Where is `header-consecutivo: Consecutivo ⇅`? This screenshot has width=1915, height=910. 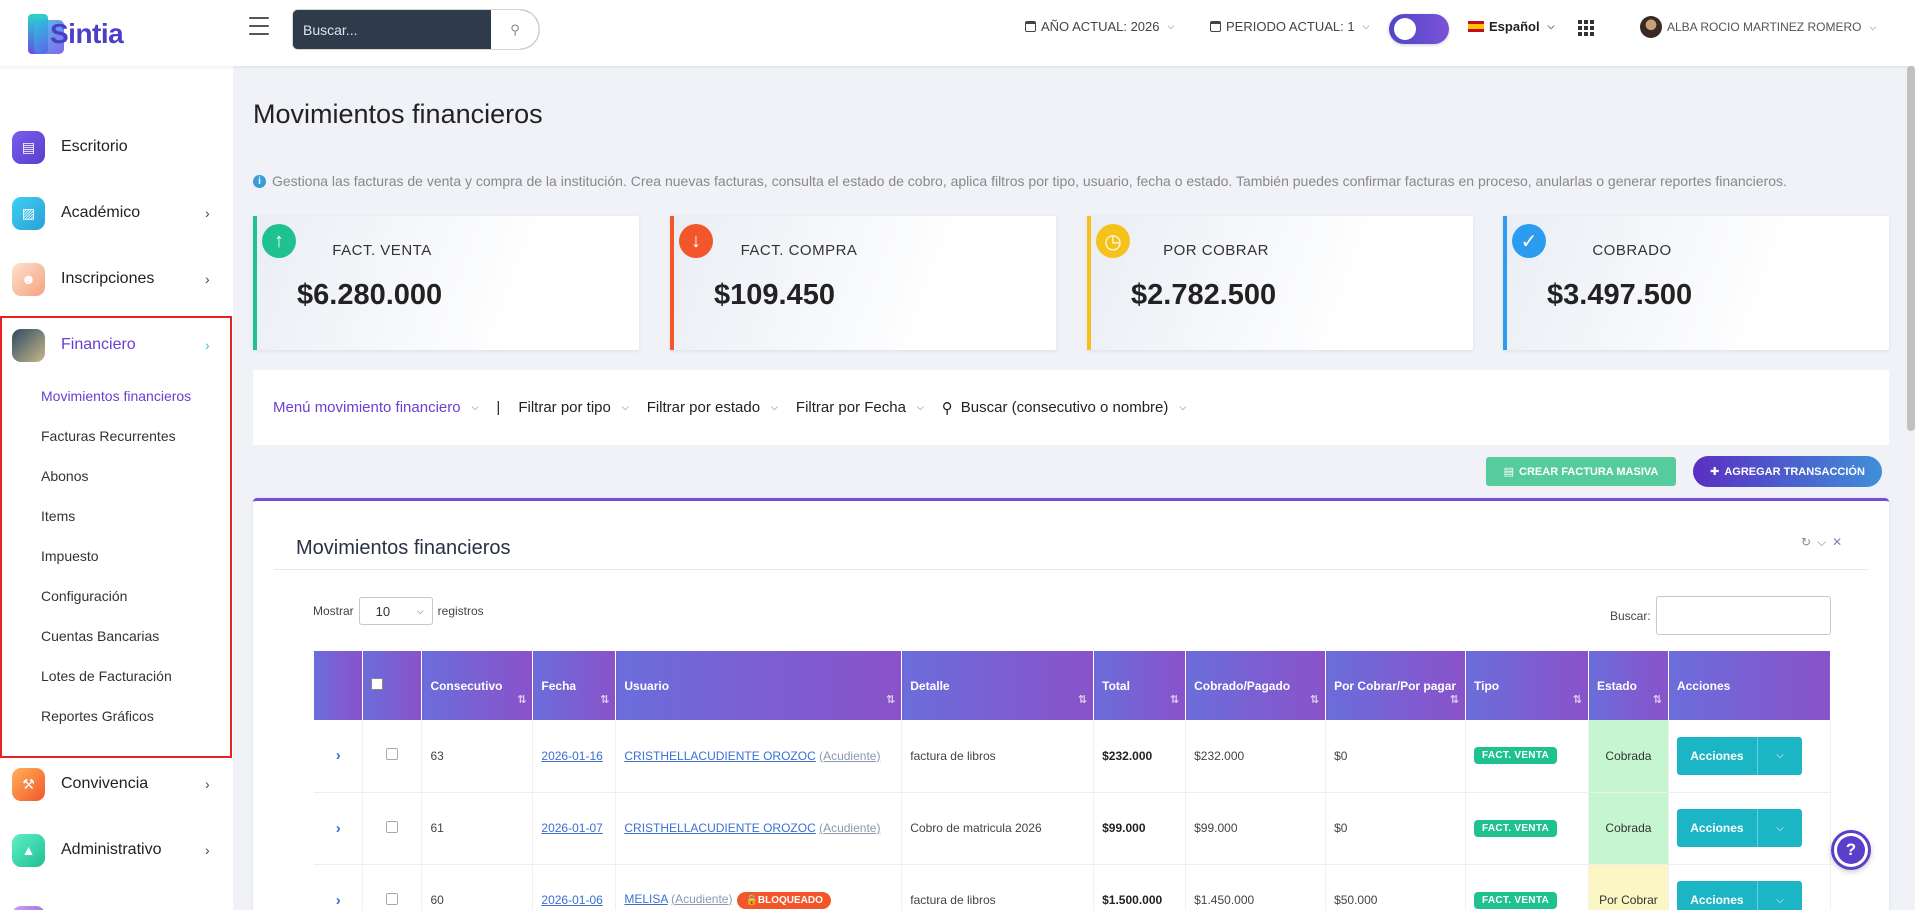 header-consecutivo: Consecutivo ⇅ is located at coordinates (477, 685).